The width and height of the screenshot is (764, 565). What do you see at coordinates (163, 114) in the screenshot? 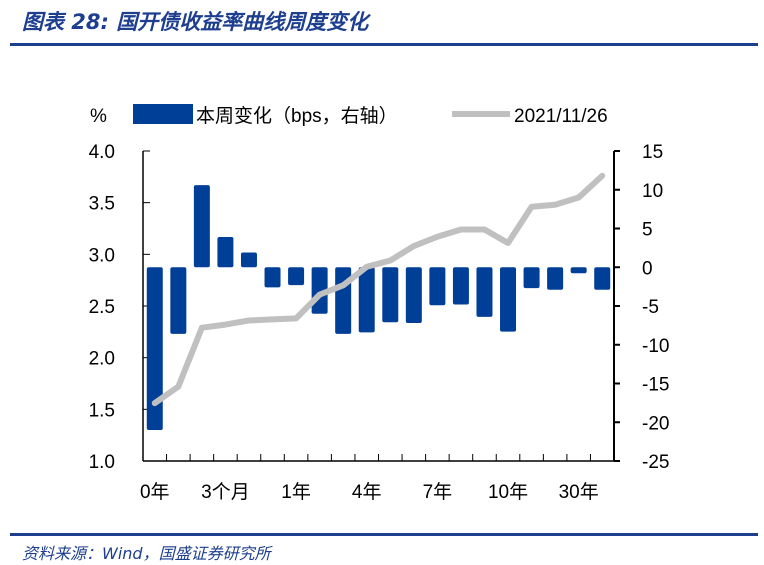
I see `legend-bar-swatch` at bounding box center [163, 114].